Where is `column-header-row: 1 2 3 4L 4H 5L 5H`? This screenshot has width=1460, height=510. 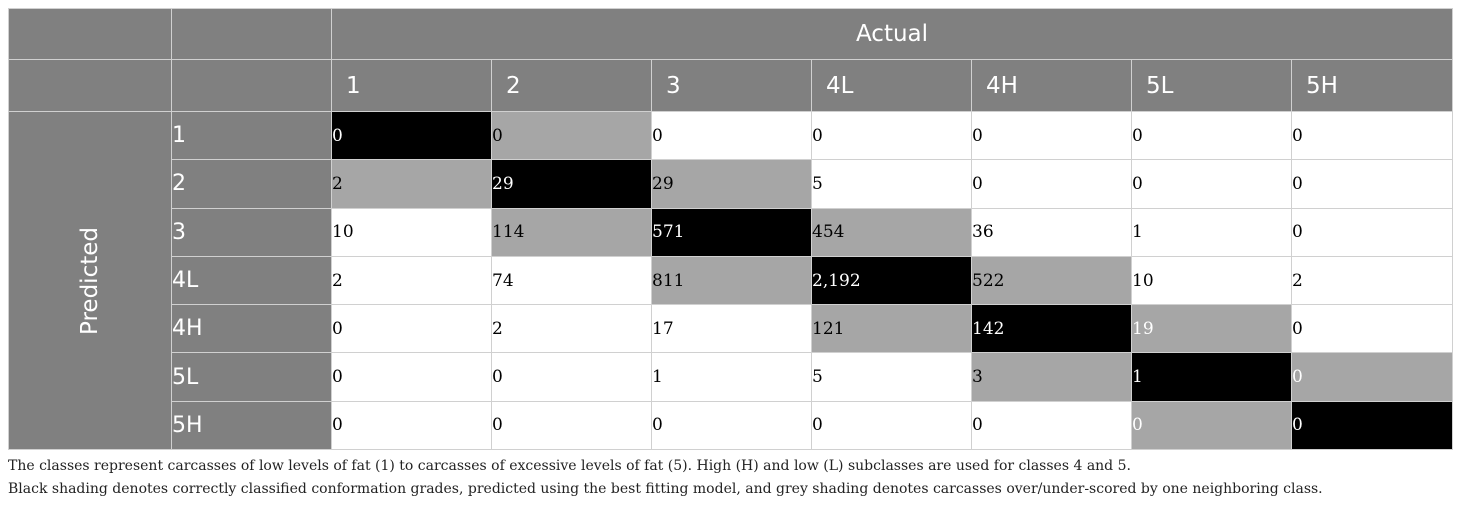 column-header-row: 1 2 3 4L 4H 5L 5H is located at coordinates (730, 85).